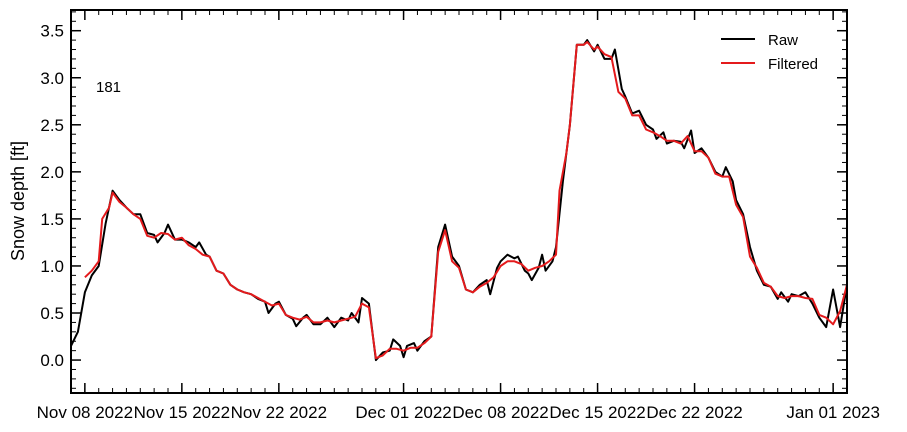  I want to click on y-tick-label: 3.0, so click(52, 78).